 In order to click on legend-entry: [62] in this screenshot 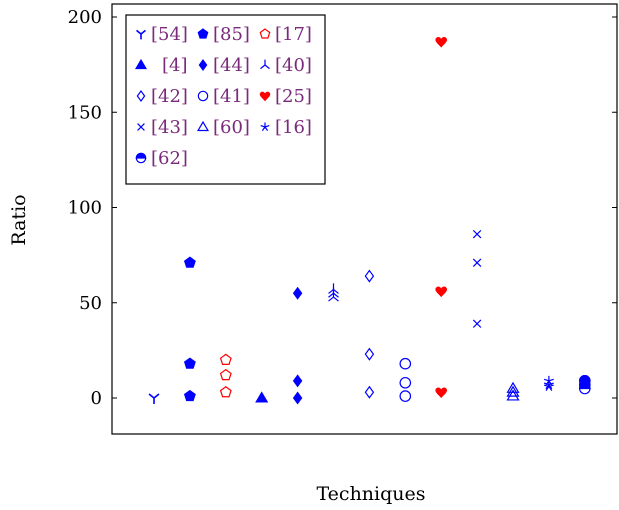, I will do `click(161, 158)`.